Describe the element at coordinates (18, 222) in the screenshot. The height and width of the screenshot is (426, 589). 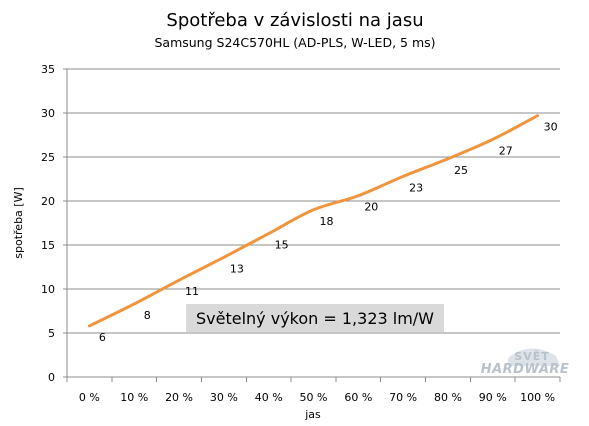
I see `y-axis-label: spotřeba [W]` at that location.